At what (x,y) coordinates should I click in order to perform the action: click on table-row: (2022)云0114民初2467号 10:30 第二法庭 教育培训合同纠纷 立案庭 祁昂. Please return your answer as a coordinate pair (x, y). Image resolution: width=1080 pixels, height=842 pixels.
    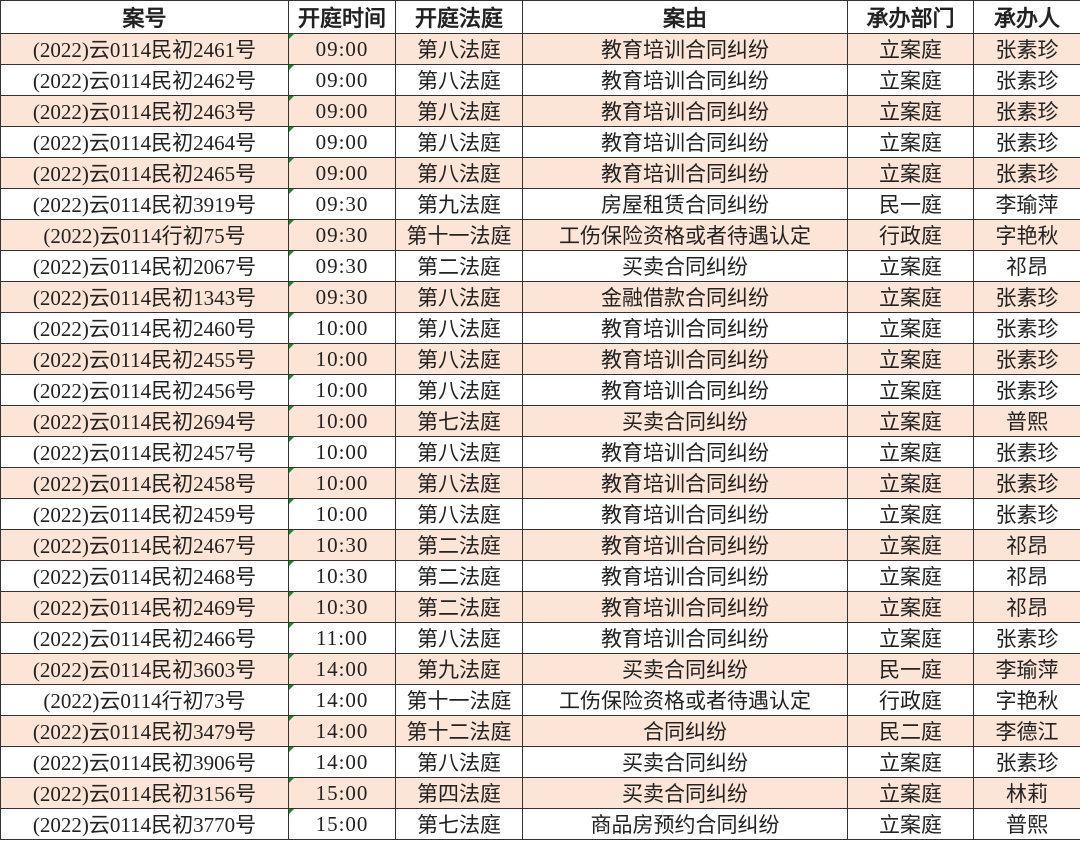
    Looking at the image, I should click on (540, 545).